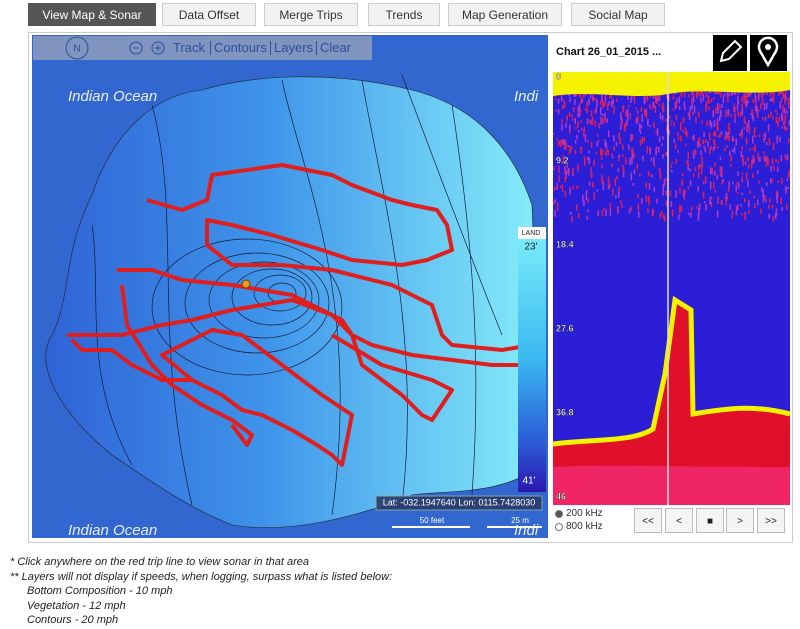  I want to click on playback-button: ■, so click(710, 520).